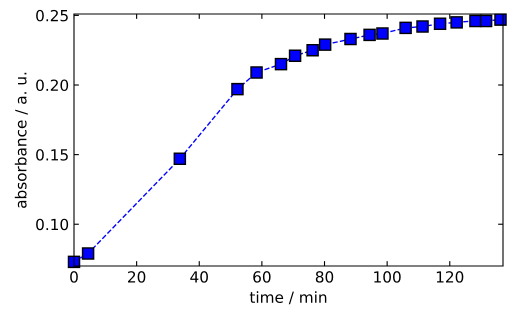 The image size is (512, 320). What do you see at coordinates (387, 277) in the screenshot?
I see `x-tick-label: 100` at bounding box center [387, 277].